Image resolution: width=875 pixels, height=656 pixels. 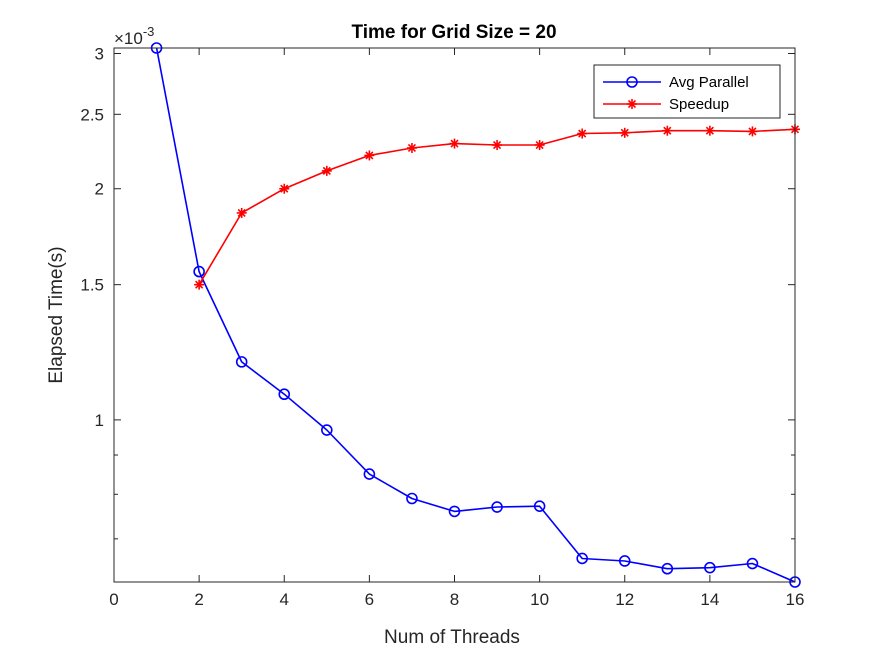 I want to click on y-axis-label: Elapsed Time(s), so click(x=56, y=314).